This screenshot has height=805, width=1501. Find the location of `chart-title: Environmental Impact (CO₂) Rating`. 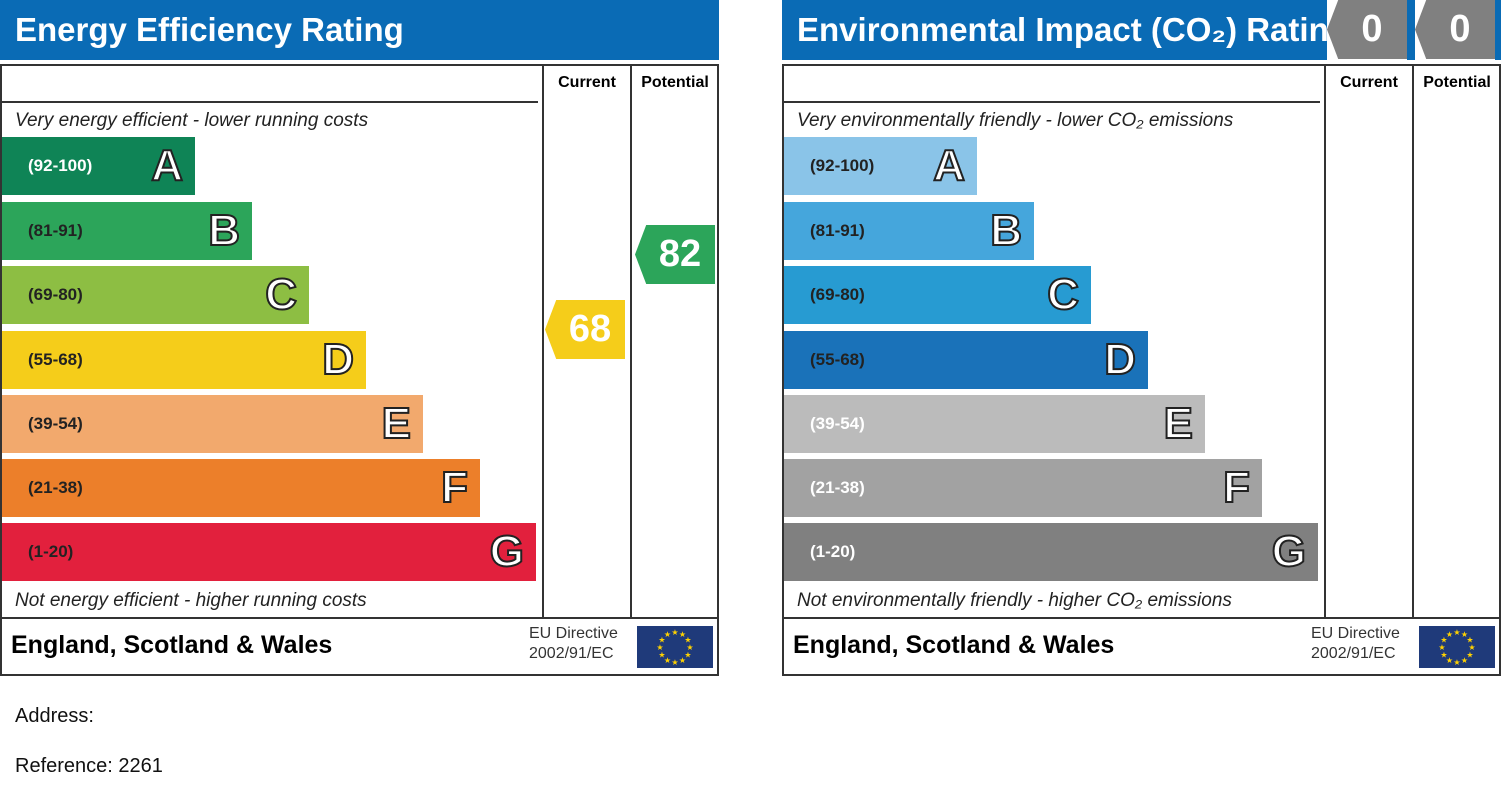

chart-title: Environmental Impact (CO₂) Rating is located at coordinates (1054, 30).